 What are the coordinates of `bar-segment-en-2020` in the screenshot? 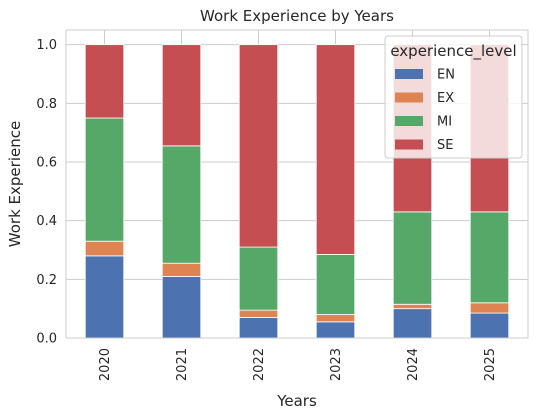 It's located at (104, 297).